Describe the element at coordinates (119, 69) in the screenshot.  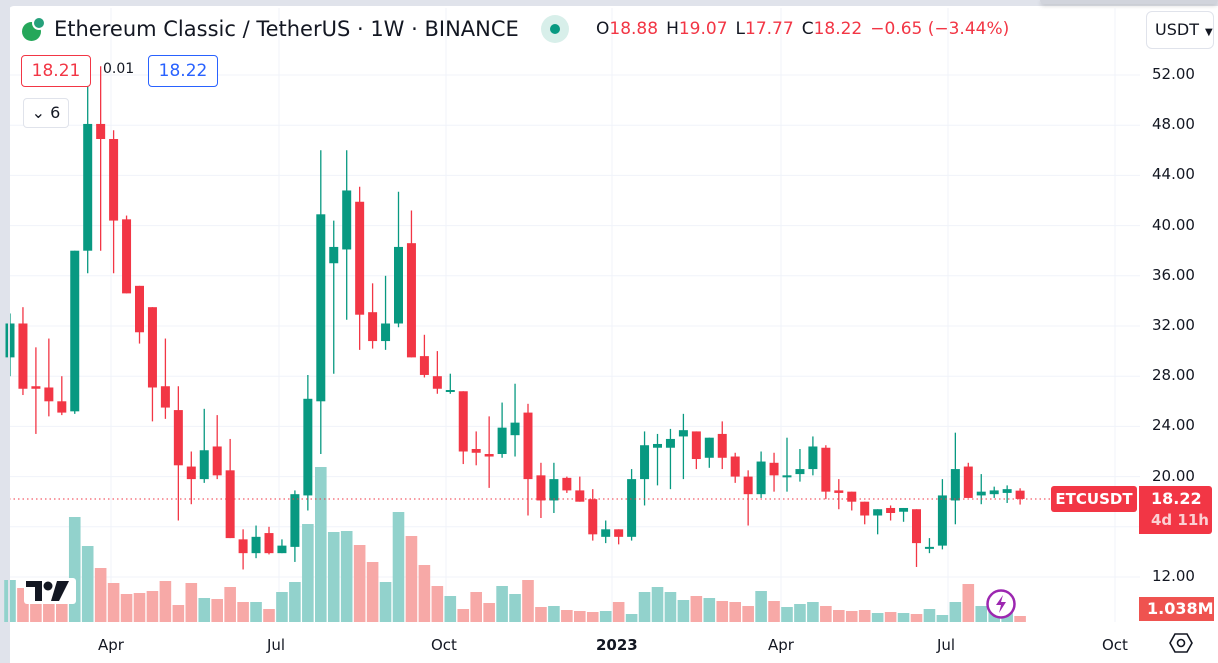
I see `spread-value: 0.01` at that location.